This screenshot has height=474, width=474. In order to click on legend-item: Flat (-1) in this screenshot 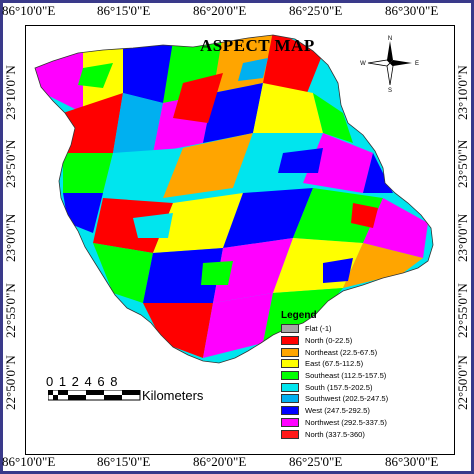, I will do `click(360, 329)`.